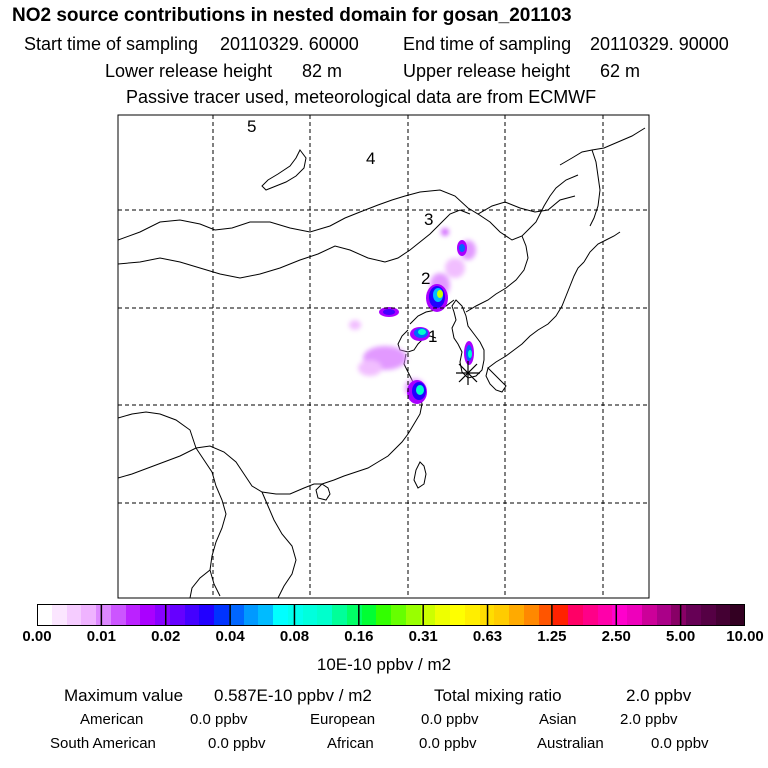  Describe the element at coordinates (384, 664) in the screenshot. I see `color-bar-unit: 10E-10 ppbv / m2` at that location.